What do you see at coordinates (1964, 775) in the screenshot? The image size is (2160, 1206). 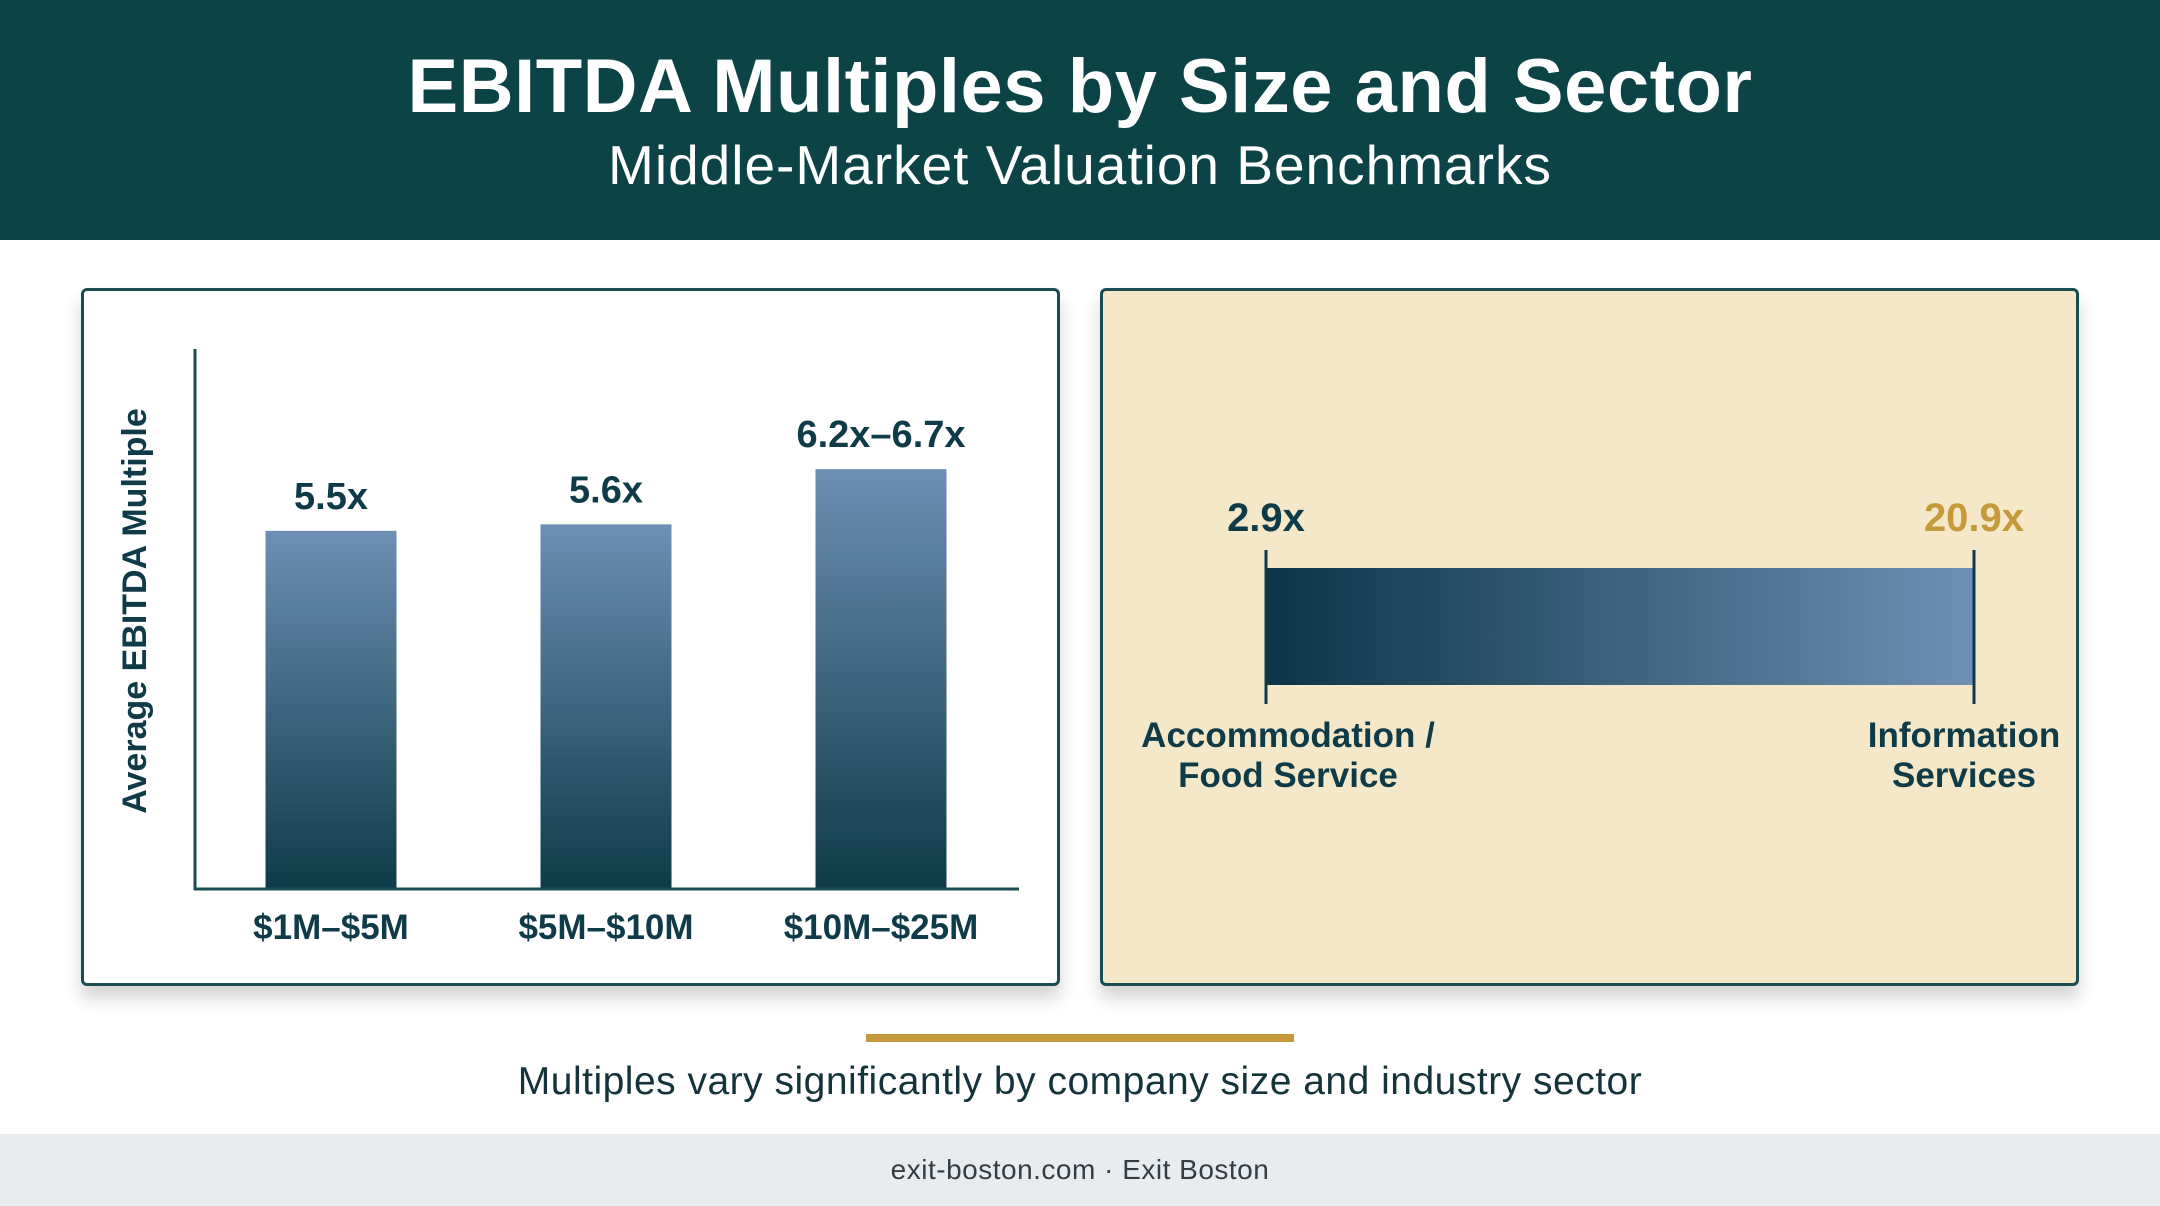 I see `range-max-category-line-2: Services` at bounding box center [1964, 775].